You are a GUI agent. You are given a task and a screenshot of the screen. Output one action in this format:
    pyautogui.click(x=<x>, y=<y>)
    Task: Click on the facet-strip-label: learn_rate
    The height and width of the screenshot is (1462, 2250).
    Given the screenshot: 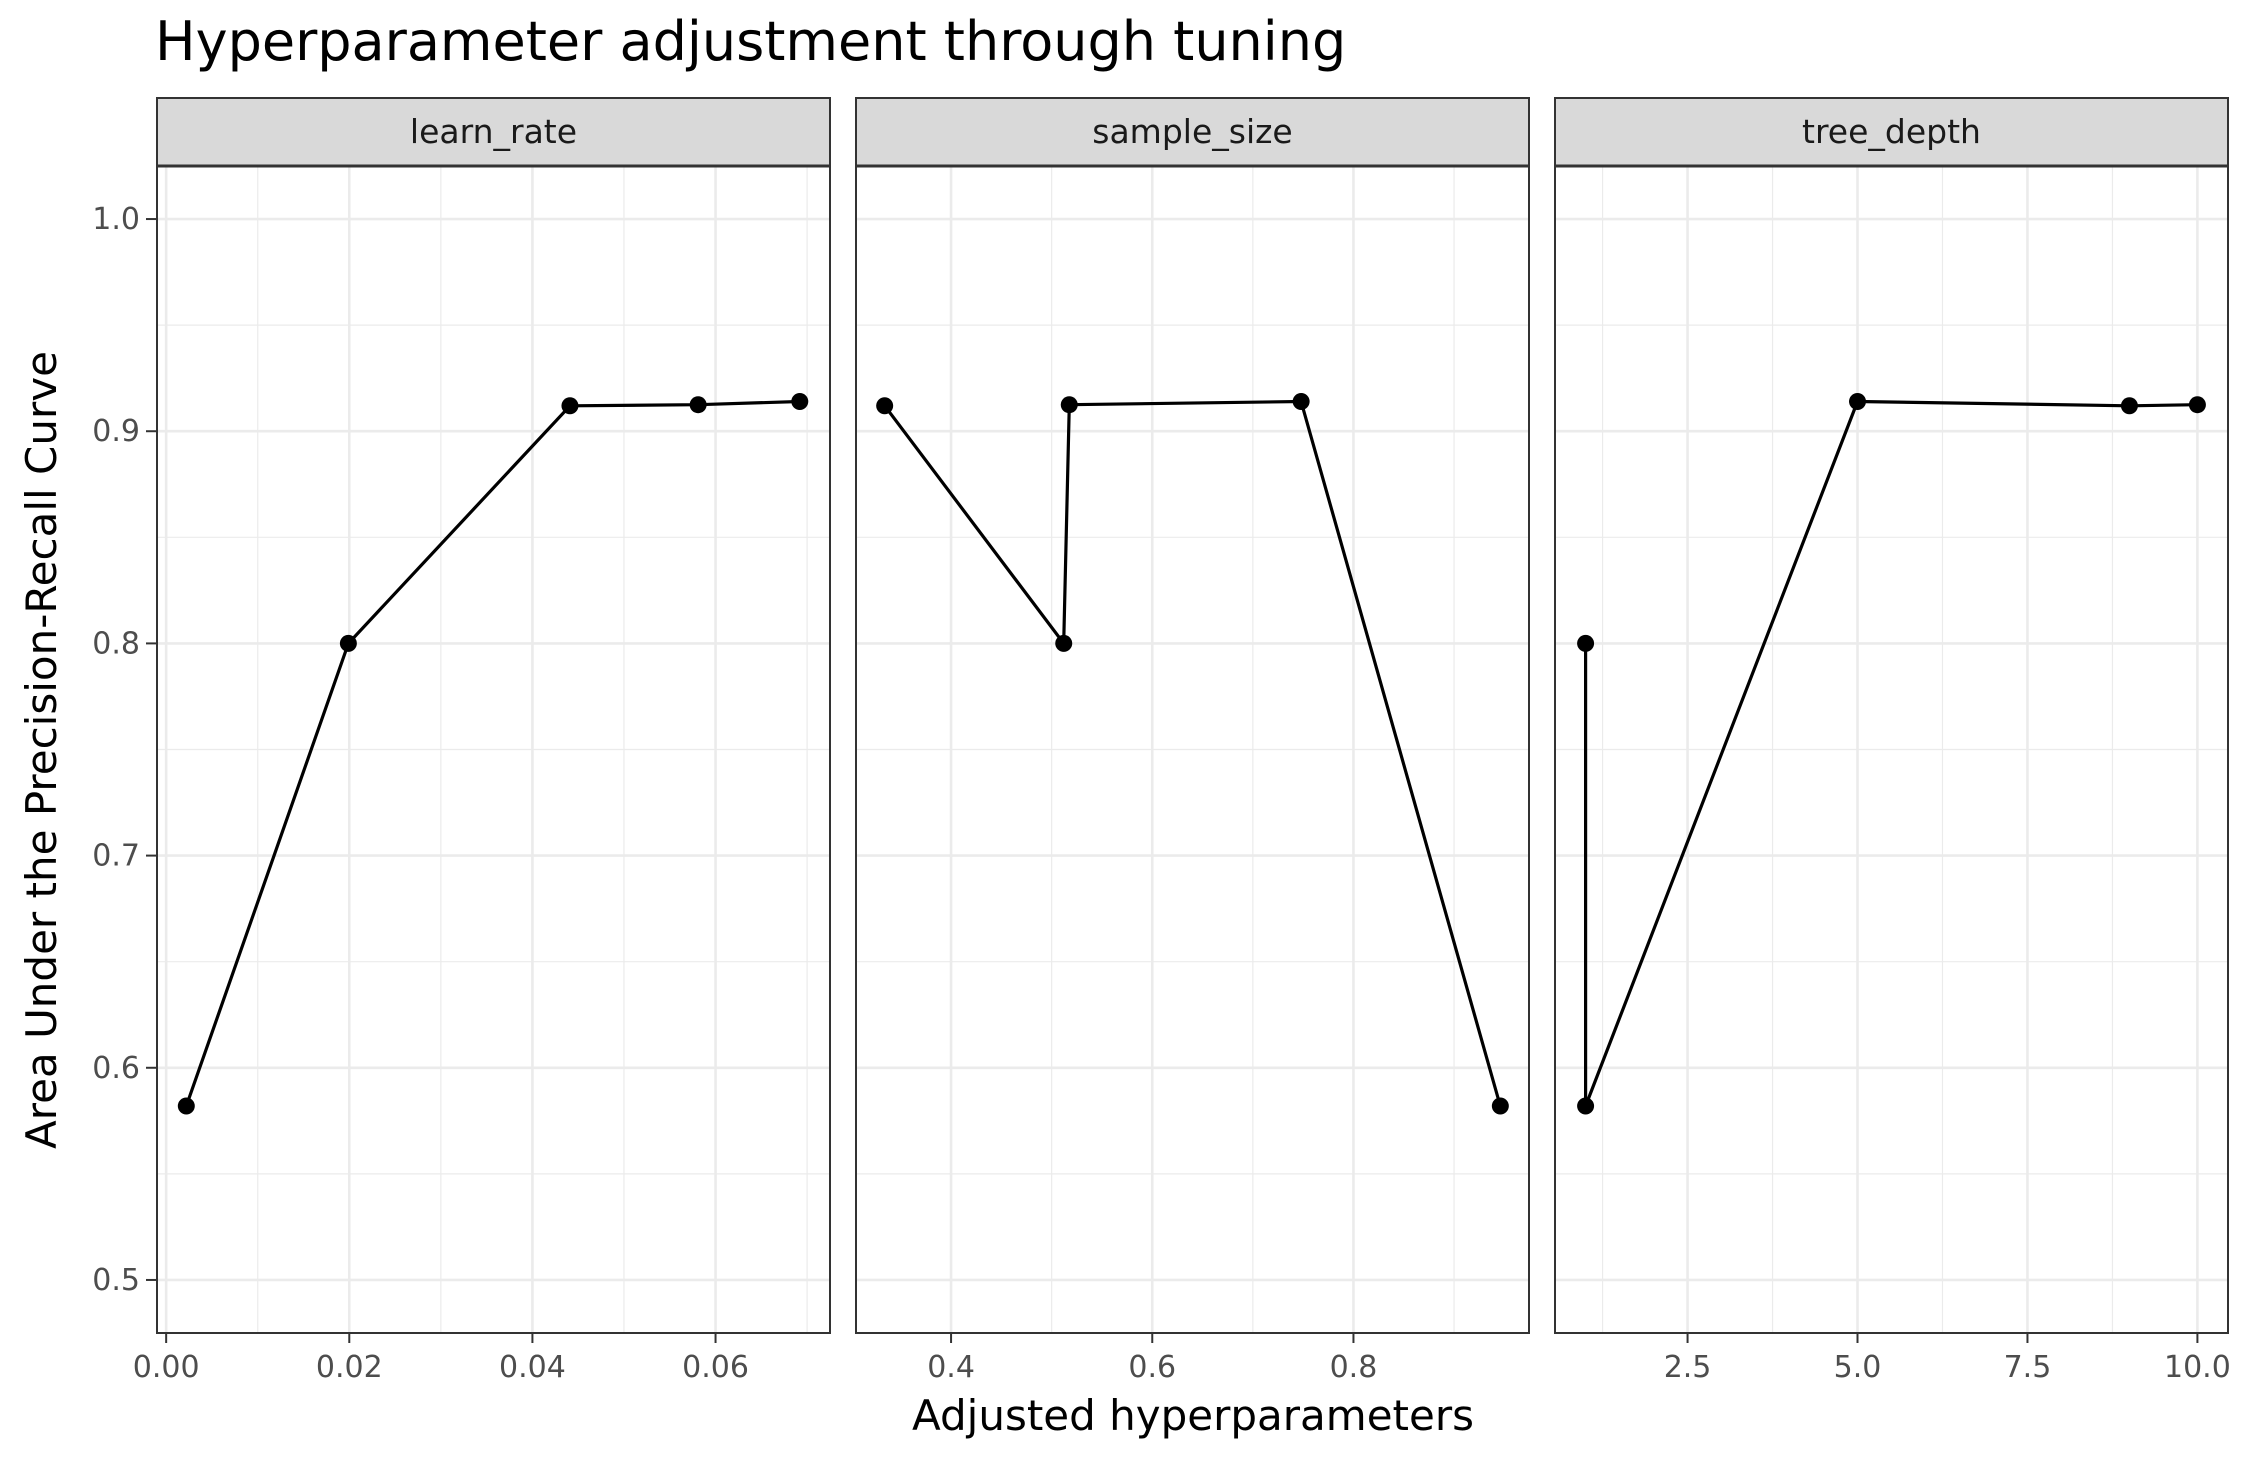 What is the action you would take?
    pyautogui.click(x=493, y=131)
    